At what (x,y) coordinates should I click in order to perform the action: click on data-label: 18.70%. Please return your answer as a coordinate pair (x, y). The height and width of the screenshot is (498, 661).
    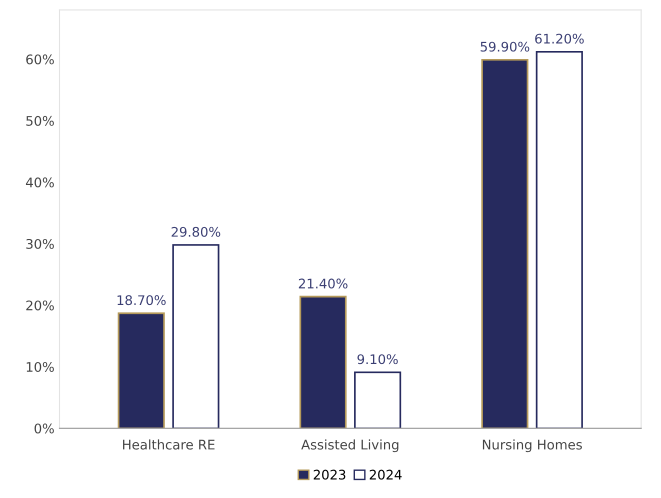
    Looking at the image, I should click on (142, 300).